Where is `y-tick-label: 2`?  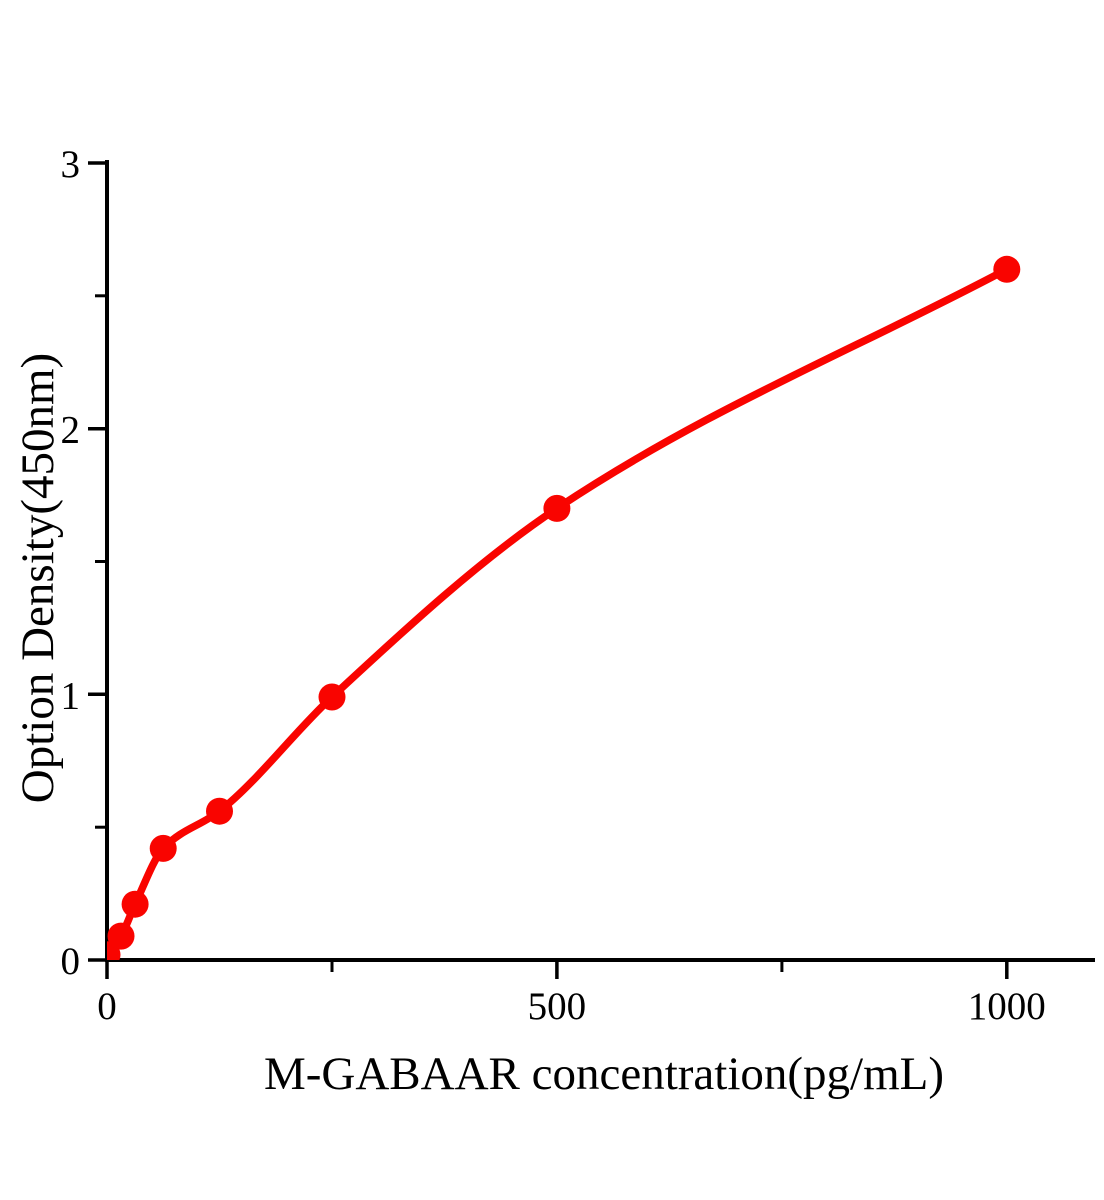 y-tick-label: 2 is located at coordinates (71, 430).